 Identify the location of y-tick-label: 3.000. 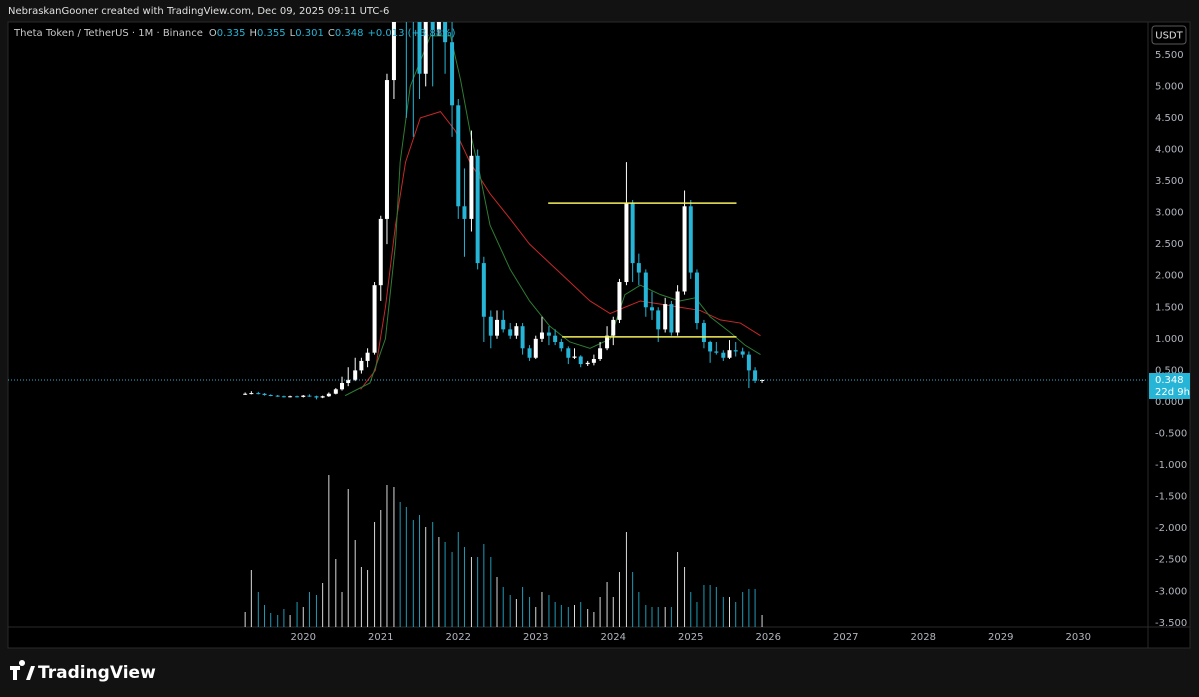
(1169, 213).